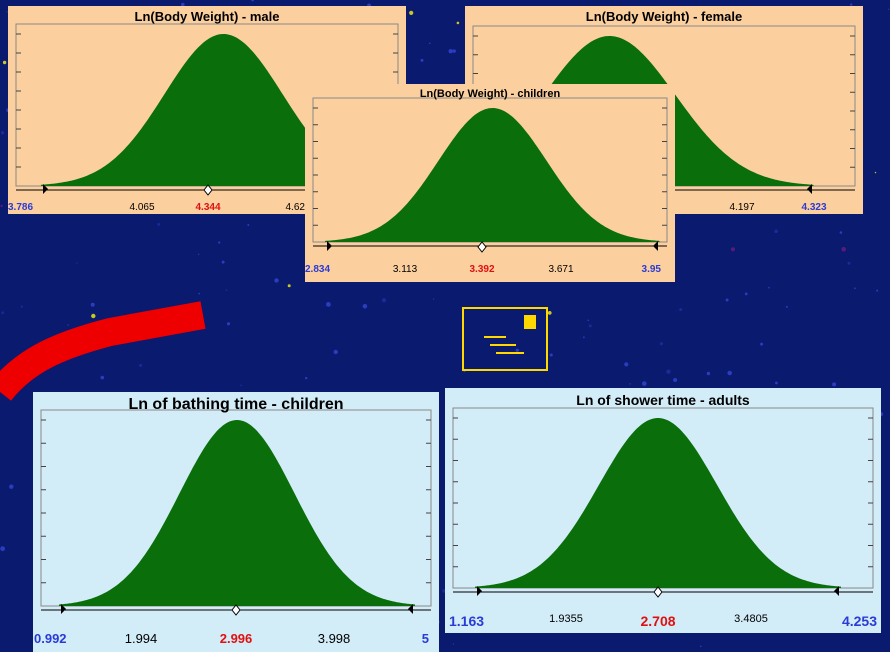  Describe the element at coordinates (208, 207) in the screenshot. I see `tick-label: 4.344` at that location.